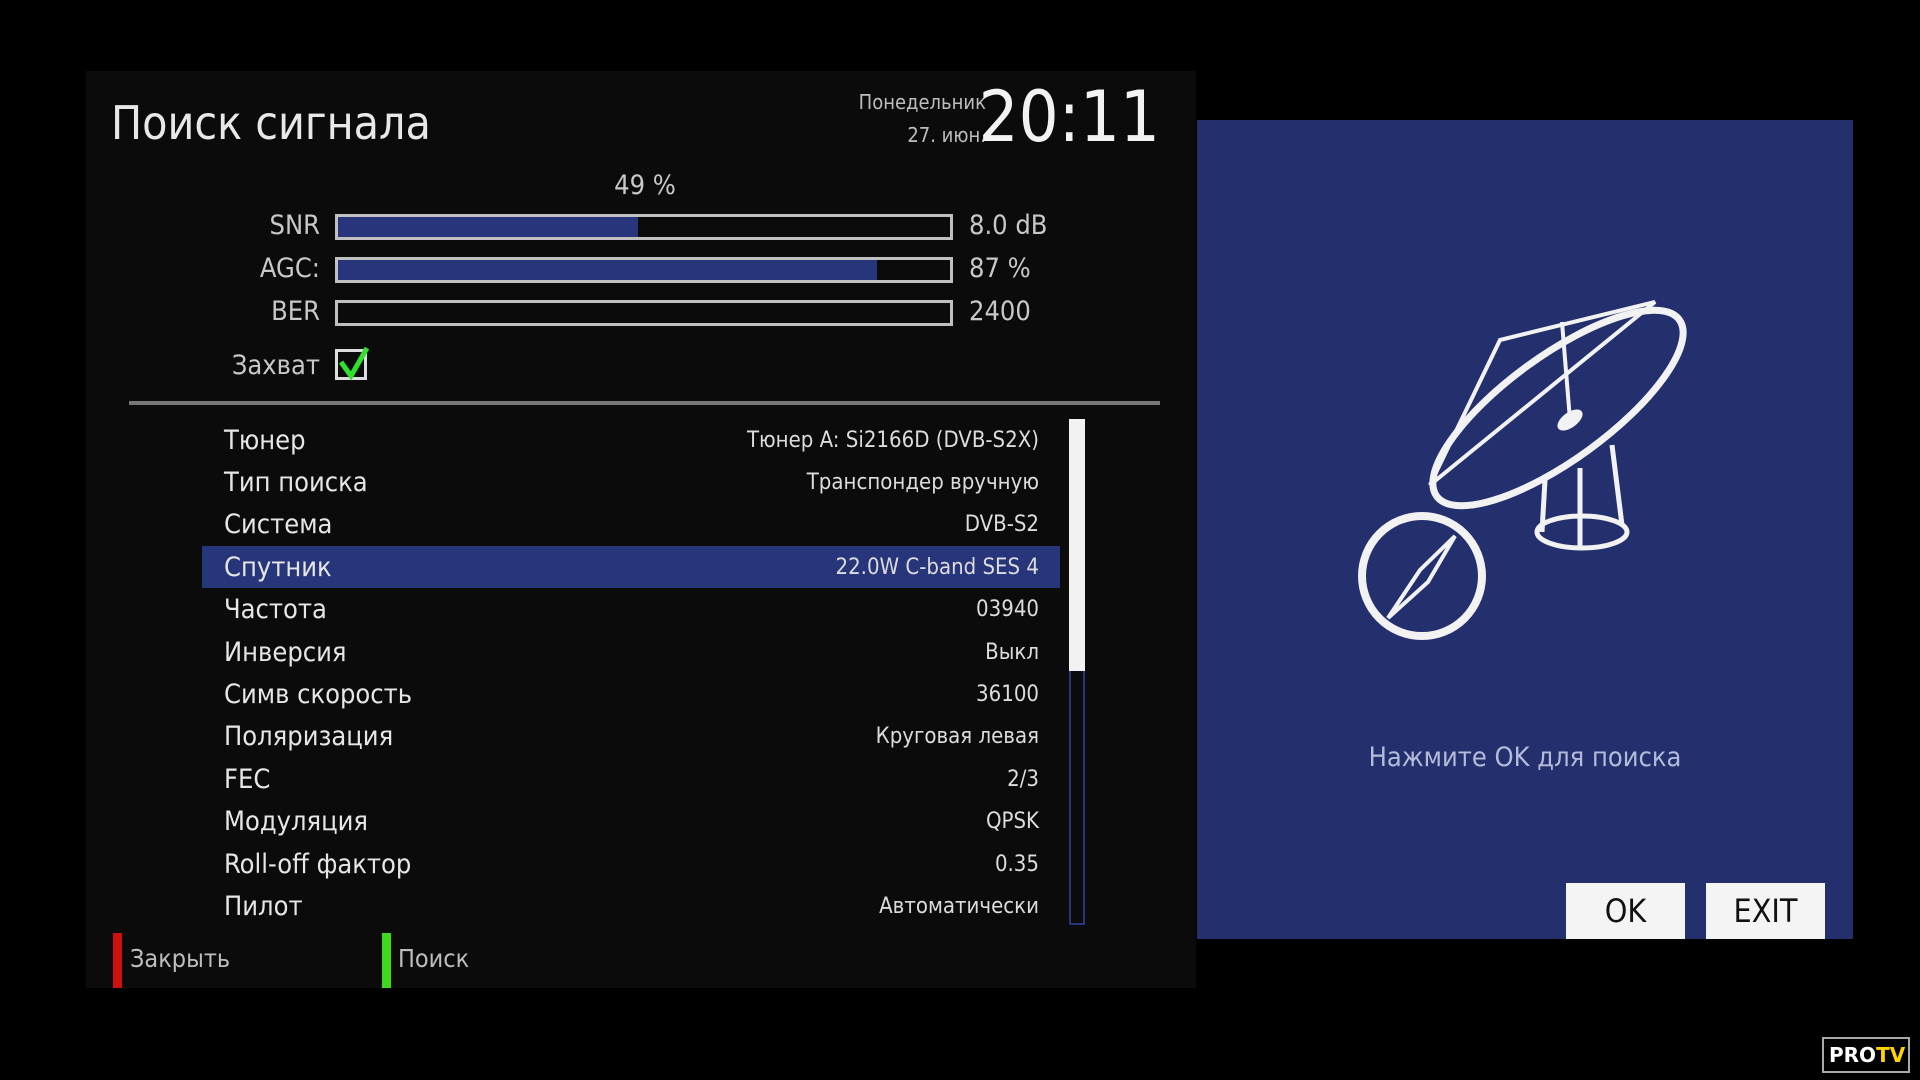 The width and height of the screenshot is (1920, 1080). What do you see at coordinates (295, 311) in the screenshot?
I see `meter-label: BER` at bounding box center [295, 311].